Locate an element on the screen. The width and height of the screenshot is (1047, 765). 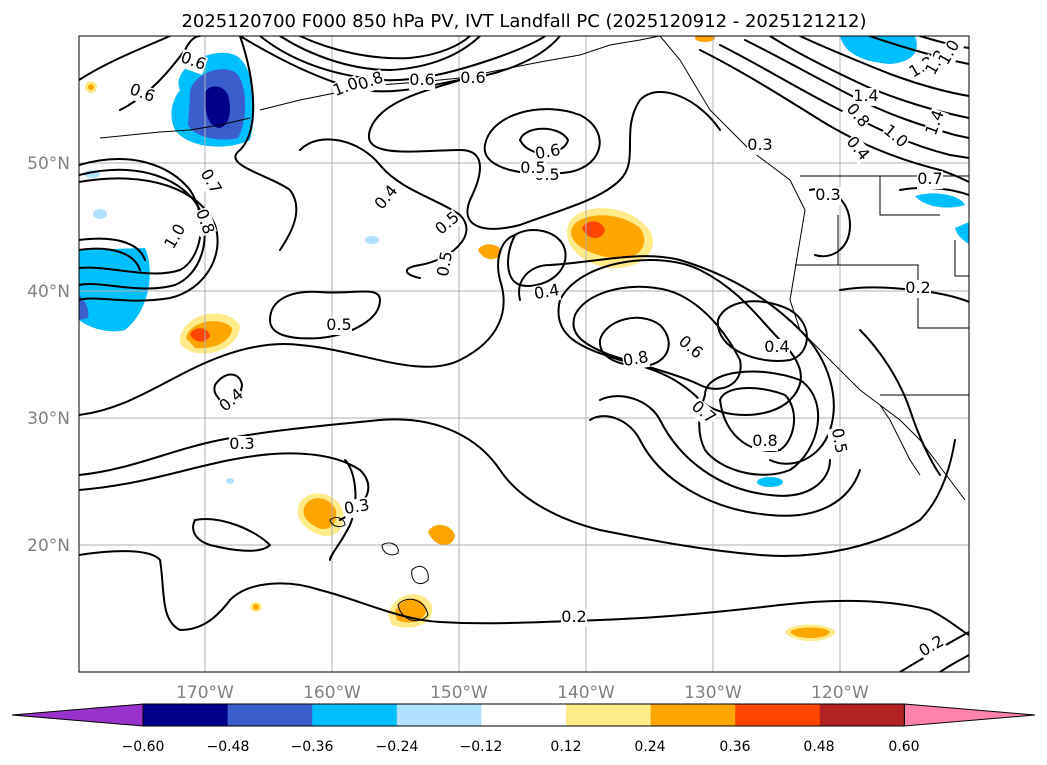
colorbar-tick-label: 0.24 is located at coordinates (649, 747).